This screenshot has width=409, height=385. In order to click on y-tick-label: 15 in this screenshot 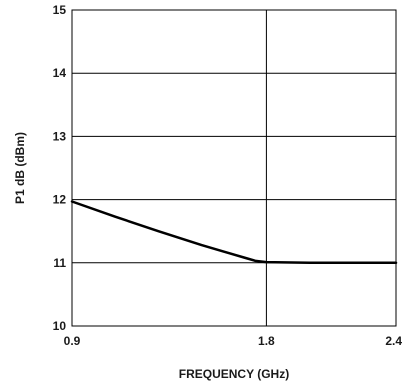, I will do `click(60, 10)`.